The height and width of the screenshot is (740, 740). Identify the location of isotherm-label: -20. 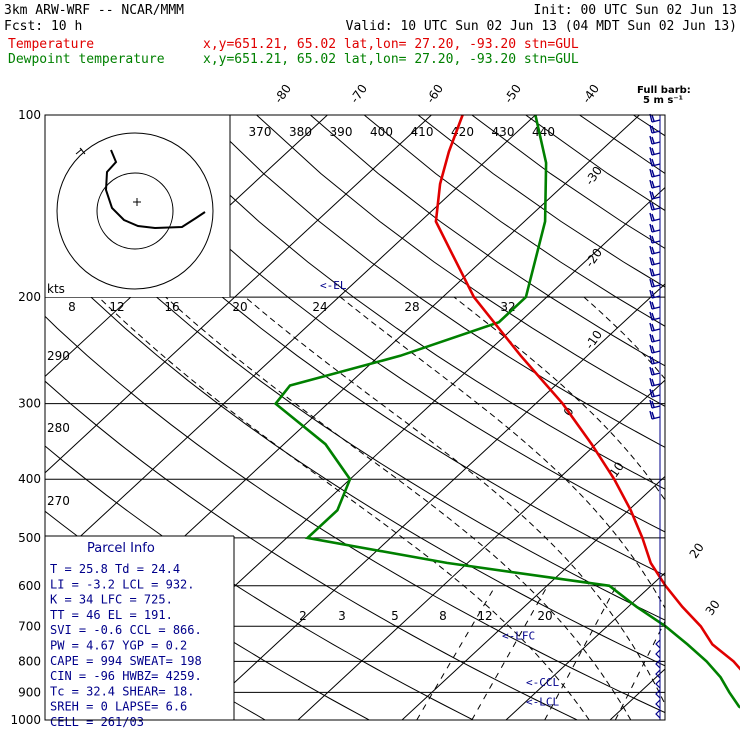
(593, 258).